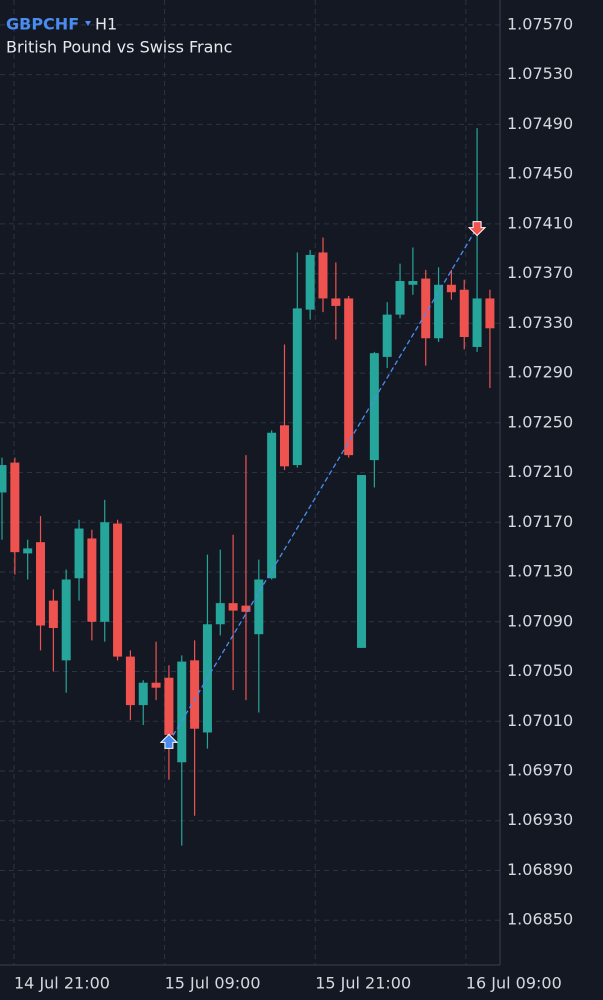 The image size is (603, 1000). Describe the element at coordinates (540, 620) in the screenshot. I see `y-tick-label: 1.07090` at that location.